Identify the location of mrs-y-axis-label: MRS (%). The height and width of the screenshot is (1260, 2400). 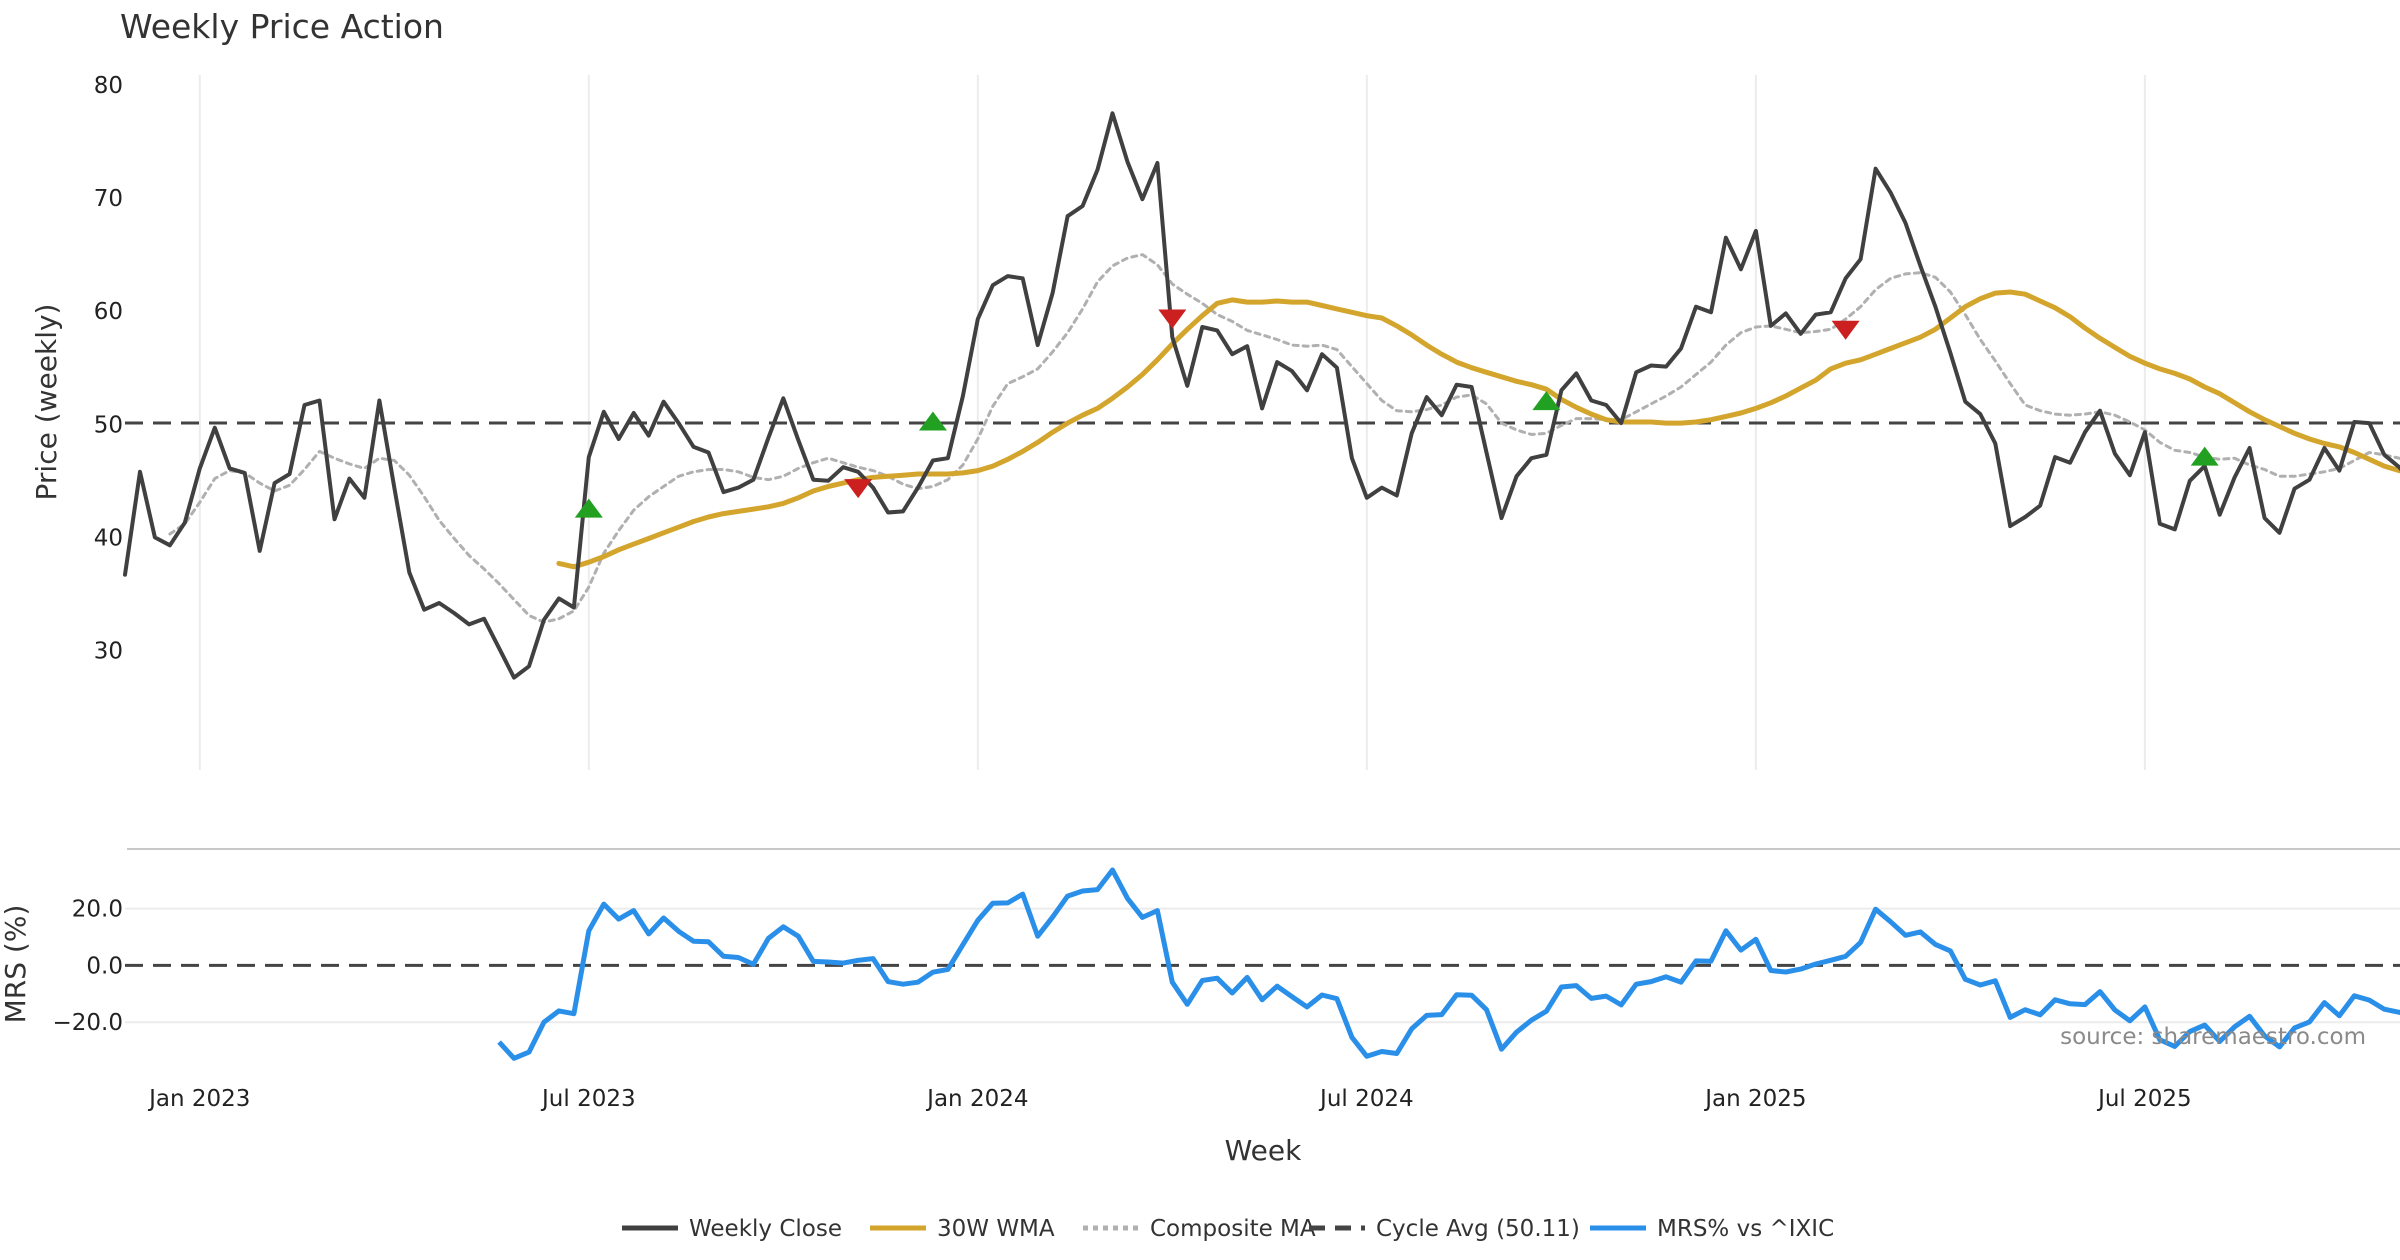
(16, 964).